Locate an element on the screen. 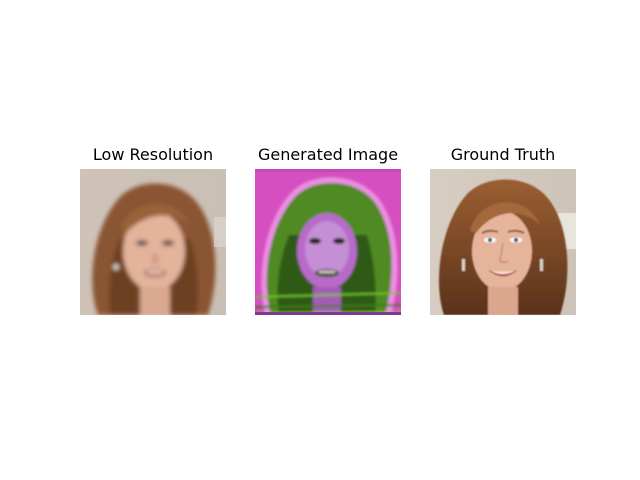 This screenshot has width=640, height=480. panel-generated-image: Generated Image is located at coordinates (328, 229).